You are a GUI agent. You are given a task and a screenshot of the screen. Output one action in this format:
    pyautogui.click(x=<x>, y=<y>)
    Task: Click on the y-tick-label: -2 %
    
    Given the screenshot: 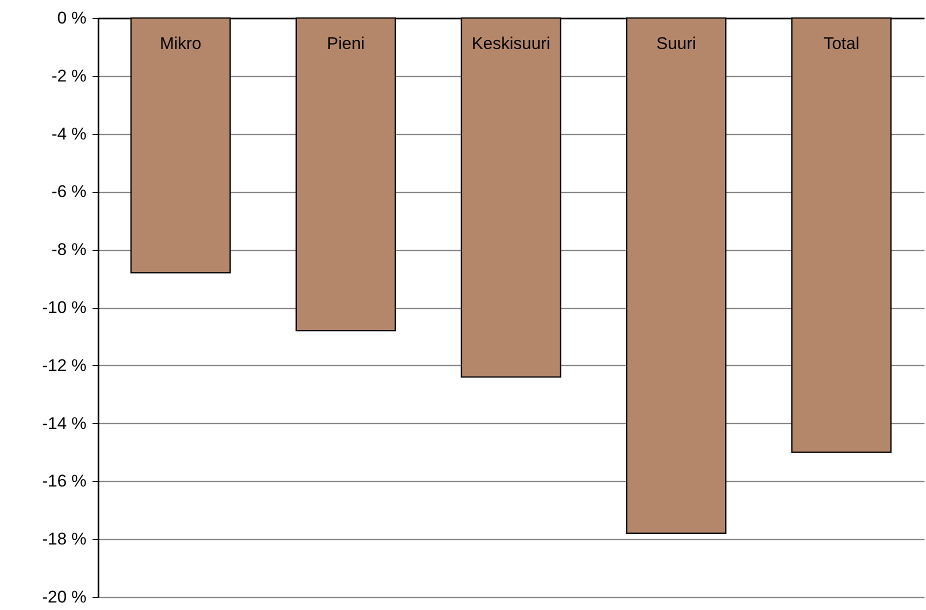 What is the action you would take?
    pyautogui.click(x=69, y=76)
    